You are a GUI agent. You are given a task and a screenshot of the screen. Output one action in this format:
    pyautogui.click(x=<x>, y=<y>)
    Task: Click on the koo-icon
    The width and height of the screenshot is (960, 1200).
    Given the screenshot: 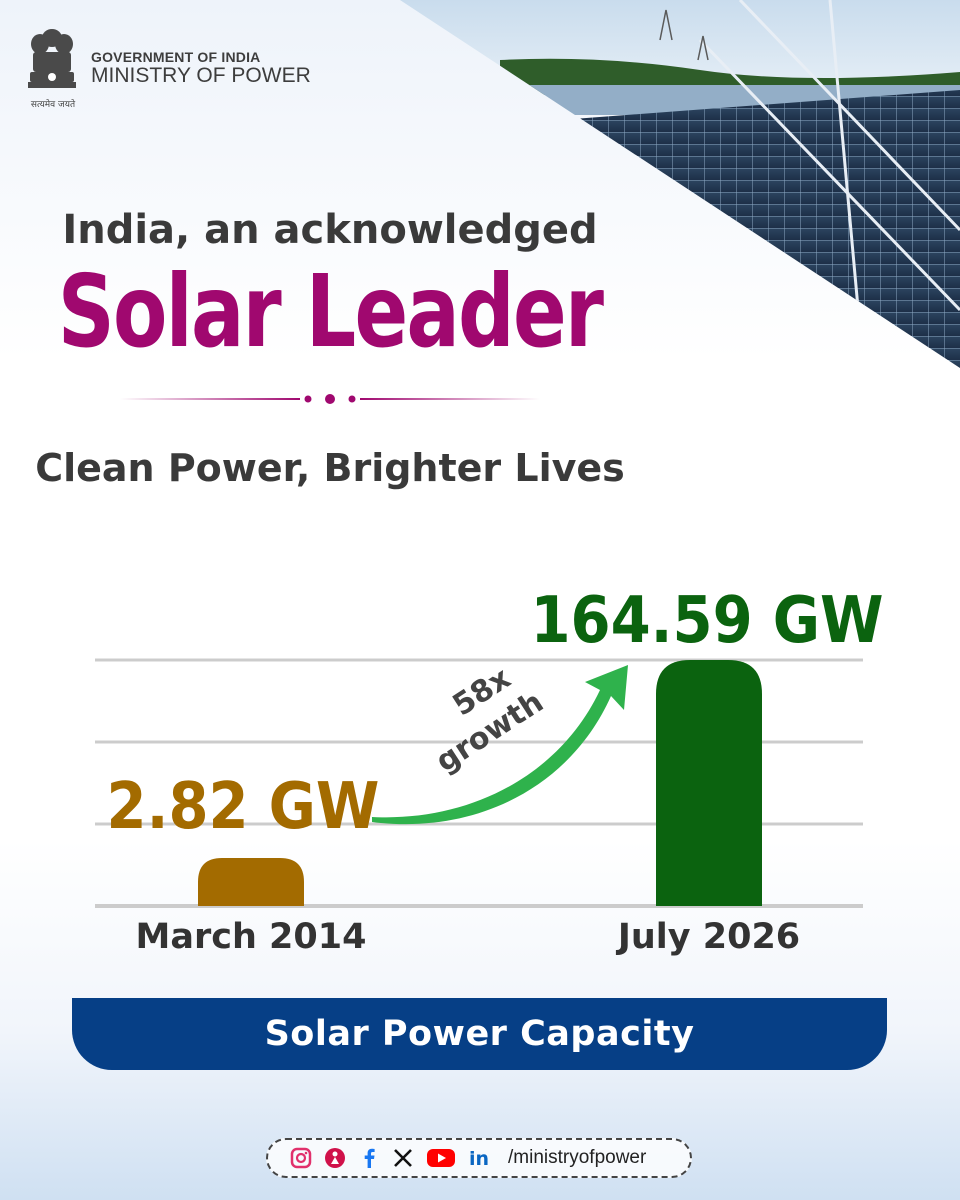 What is the action you would take?
    pyautogui.click(x=335, y=1158)
    